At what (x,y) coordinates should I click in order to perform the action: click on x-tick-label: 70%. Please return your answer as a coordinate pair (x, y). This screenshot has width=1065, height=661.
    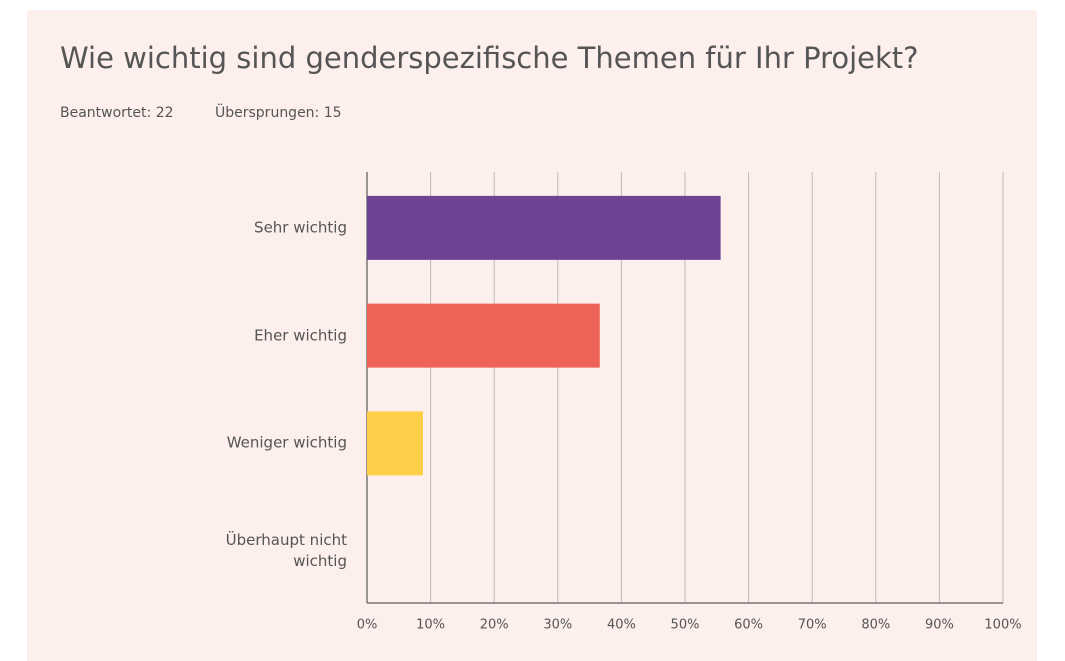
    Looking at the image, I should click on (812, 625).